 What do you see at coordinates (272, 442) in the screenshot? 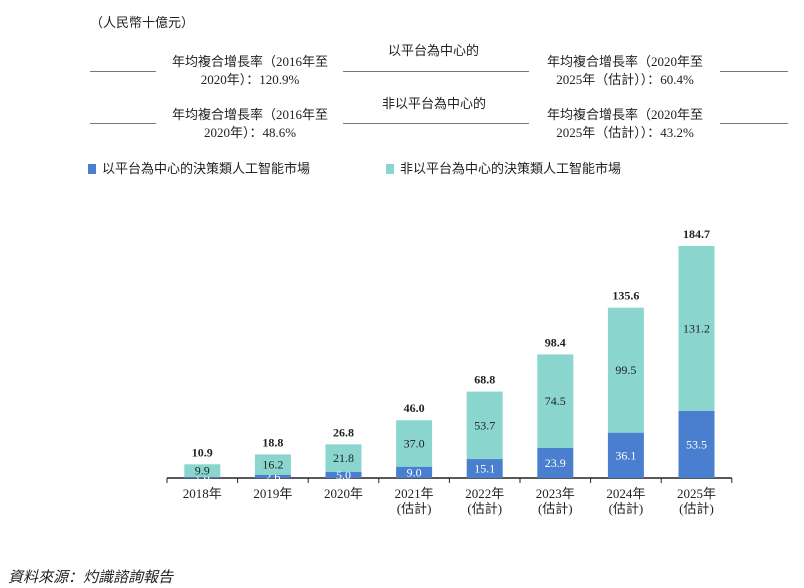
I see `total-label: 18.8` at bounding box center [272, 442].